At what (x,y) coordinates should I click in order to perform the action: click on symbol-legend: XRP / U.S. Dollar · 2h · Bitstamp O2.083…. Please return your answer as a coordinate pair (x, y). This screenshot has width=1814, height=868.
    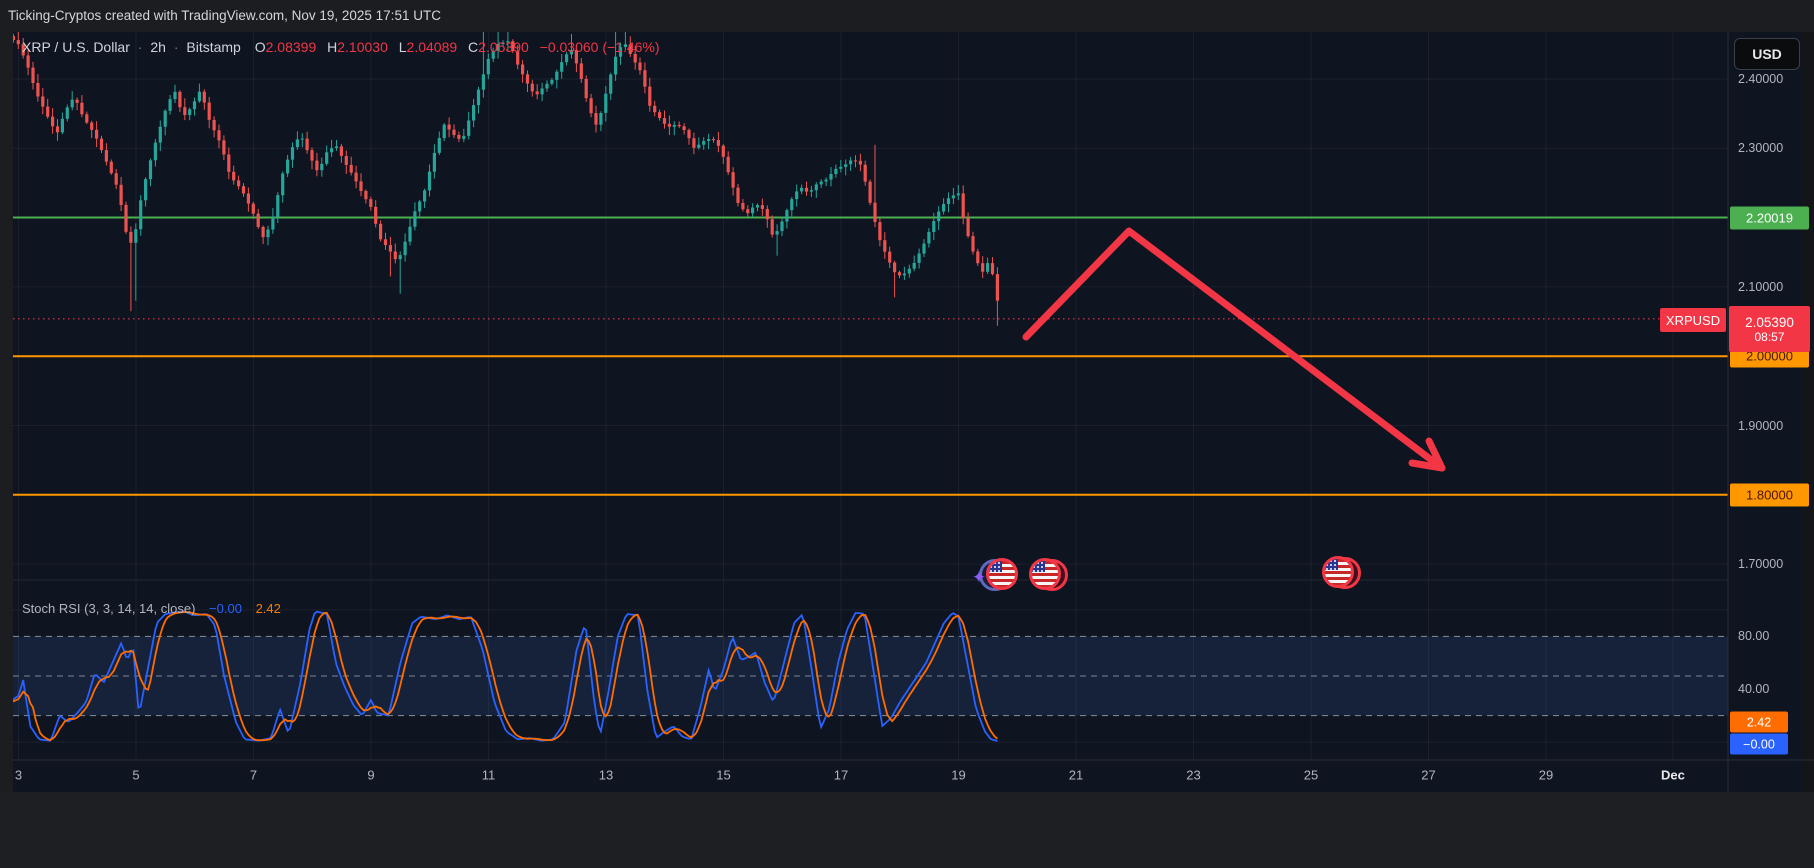
    Looking at the image, I should click on (341, 47).